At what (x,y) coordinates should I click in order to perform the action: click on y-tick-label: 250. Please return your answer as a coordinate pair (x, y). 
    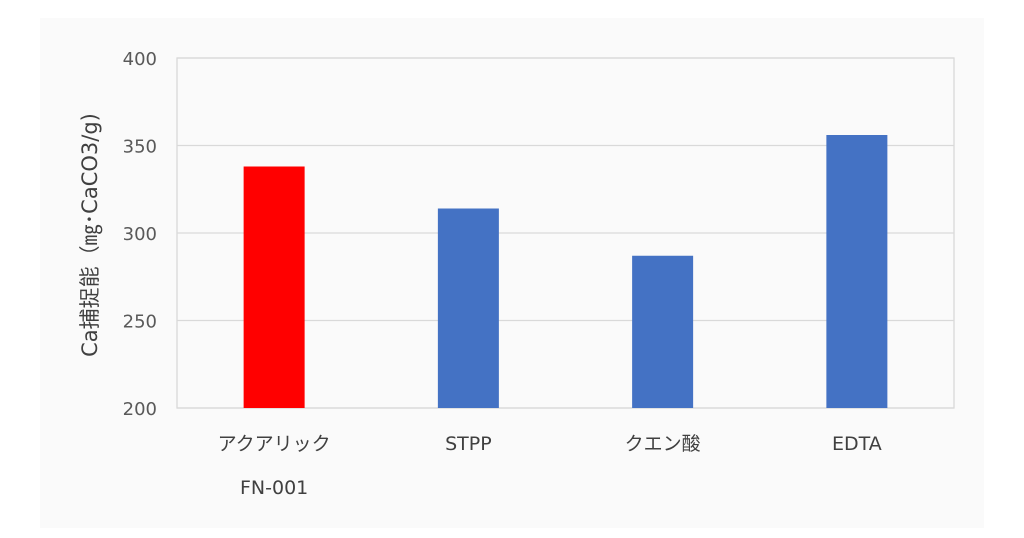
    Looking at the image, I should click on (140, 322).